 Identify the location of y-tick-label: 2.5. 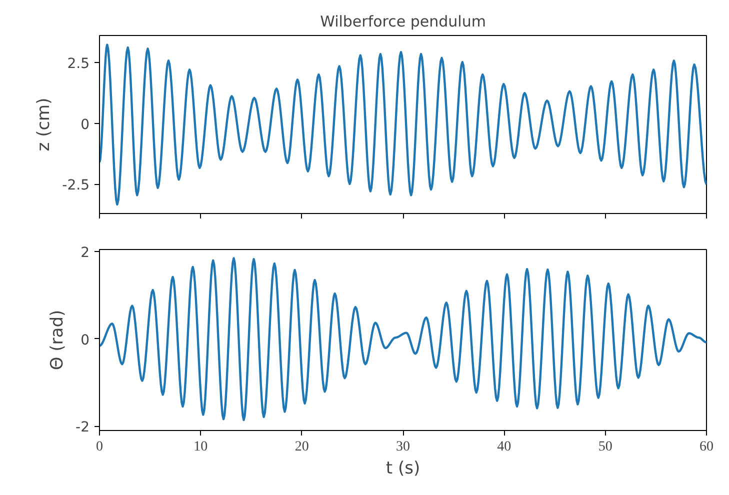
(78, 64).